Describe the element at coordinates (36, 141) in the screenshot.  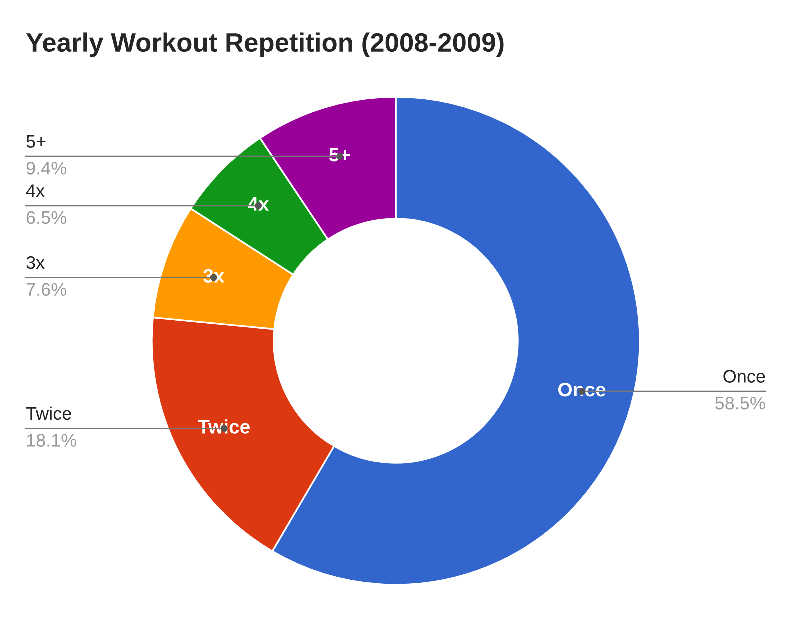
I see `slice-label: 5+` at that location.